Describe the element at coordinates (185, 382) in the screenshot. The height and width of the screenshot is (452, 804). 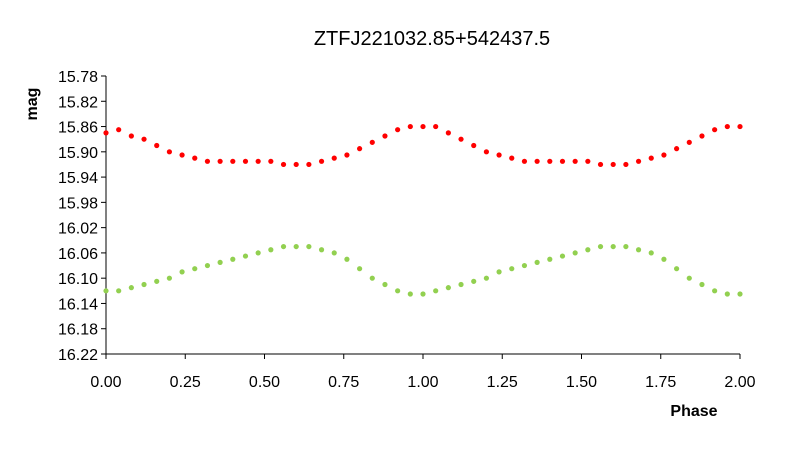
I see `x-tick-label: 0.25` at that location.